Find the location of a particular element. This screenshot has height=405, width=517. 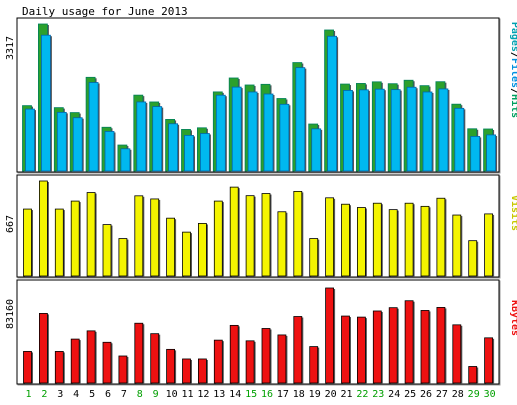

hits-panel-legend-part-2: Files is located at coordinates (513, 73).